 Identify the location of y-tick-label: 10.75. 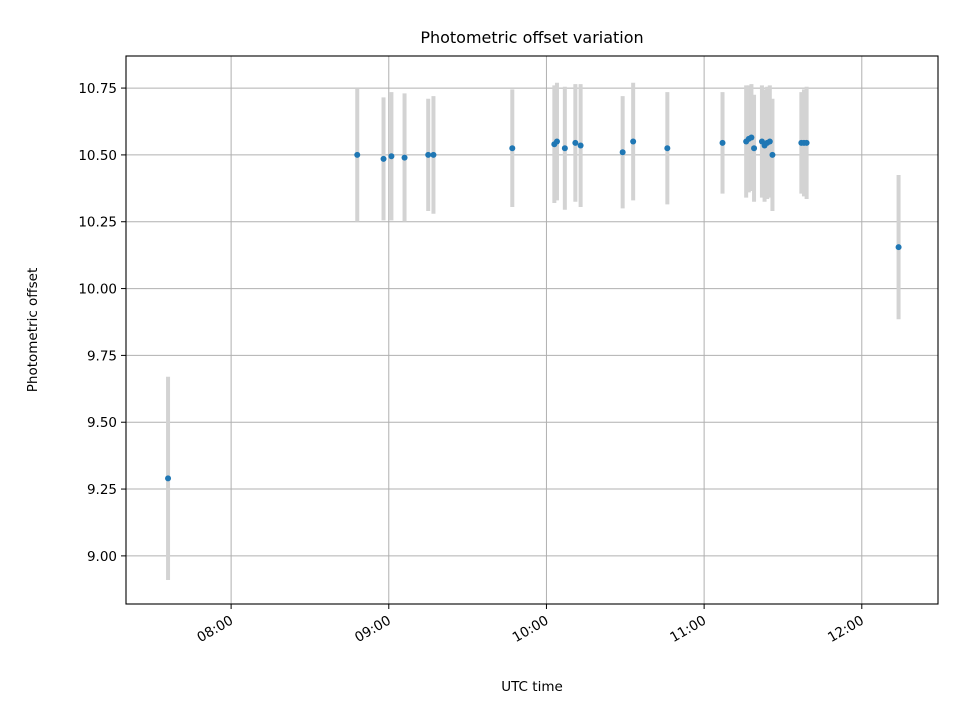
(97, 89).